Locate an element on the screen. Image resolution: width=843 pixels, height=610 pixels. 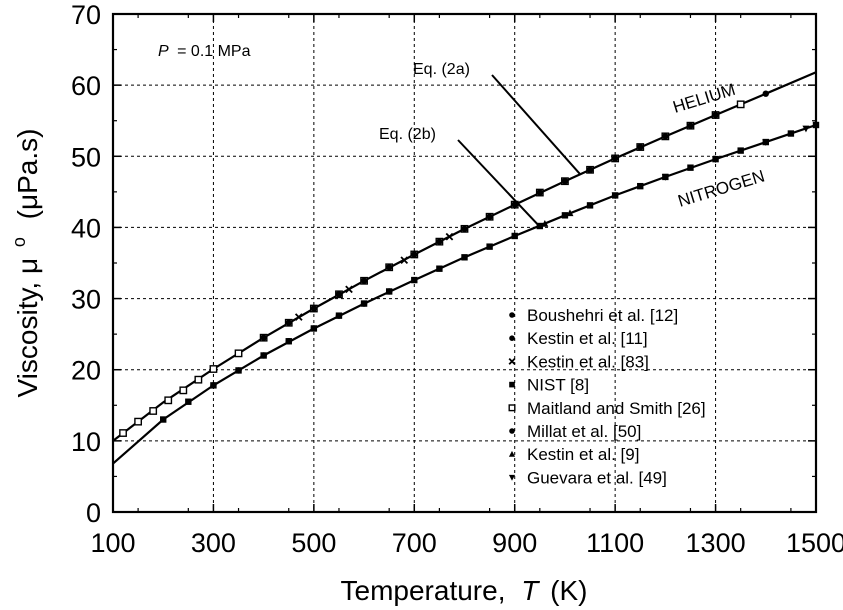
condition-label: P = 0.1 MPa is located at coordinates (204, 51).